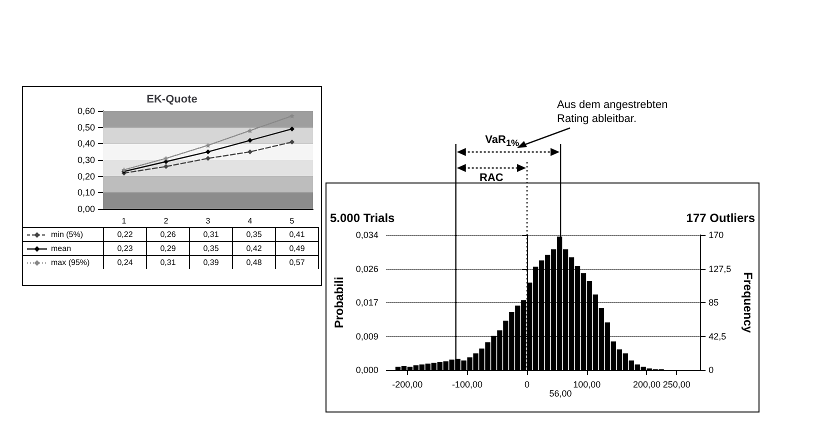 The image size is (819, 448). Describe the element at coordinates (292, 221) in the screenshot. I see `x-tick-label: 5` at that location.